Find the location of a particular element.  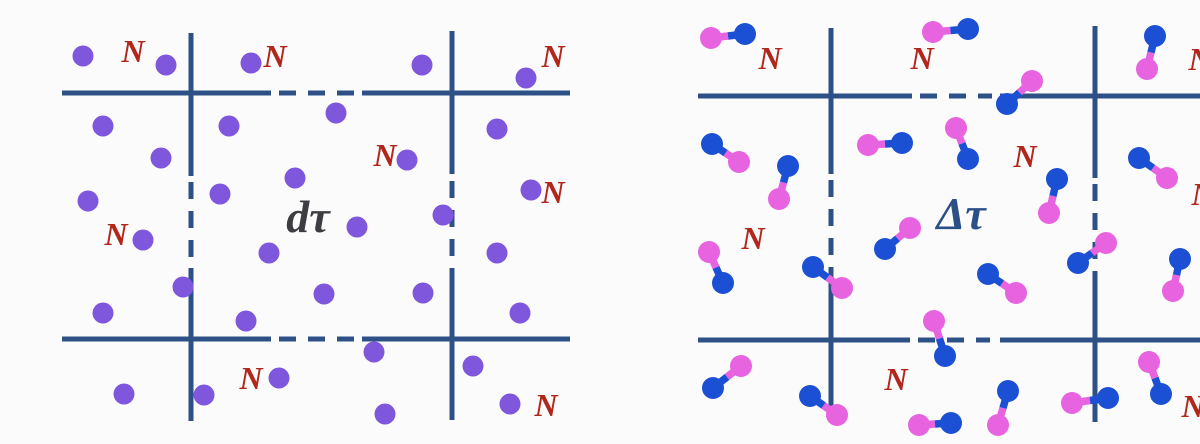

timestep-label-right: Δτ is located at coordinates (960, 213).